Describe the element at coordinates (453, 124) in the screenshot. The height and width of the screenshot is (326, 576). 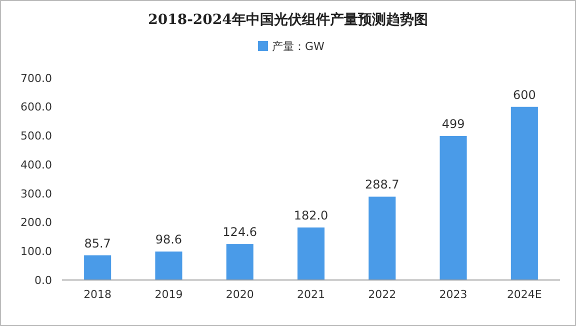
I see `text: 499` at that location.